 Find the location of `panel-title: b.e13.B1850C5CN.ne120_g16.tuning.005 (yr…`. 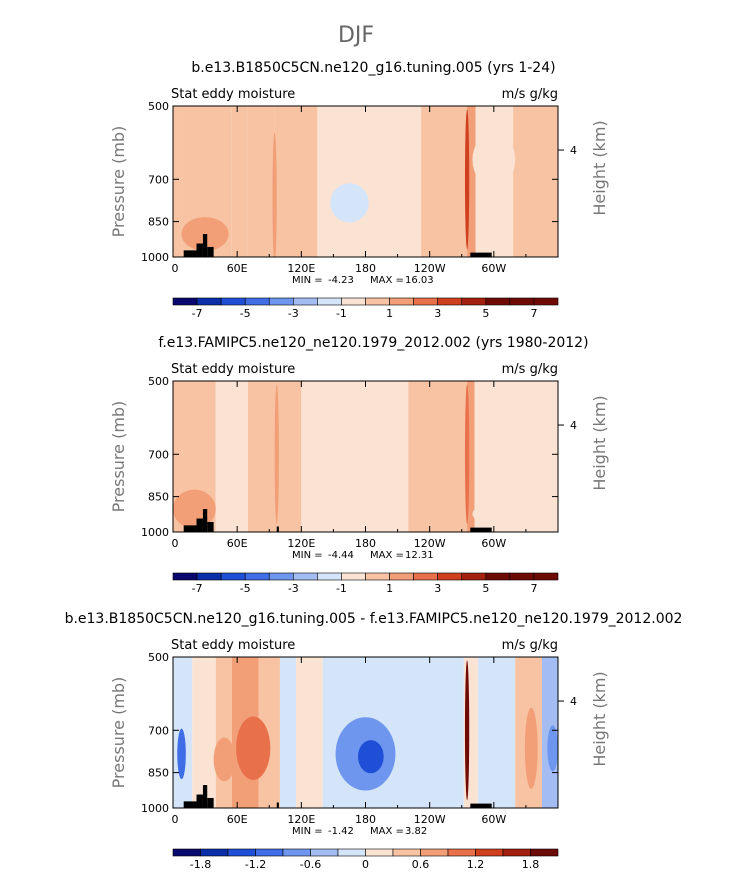

panel-title: b.e13.B1850C5CN.ne120_g16.tuning.005 (yr… is located at coordinates (373, 68).